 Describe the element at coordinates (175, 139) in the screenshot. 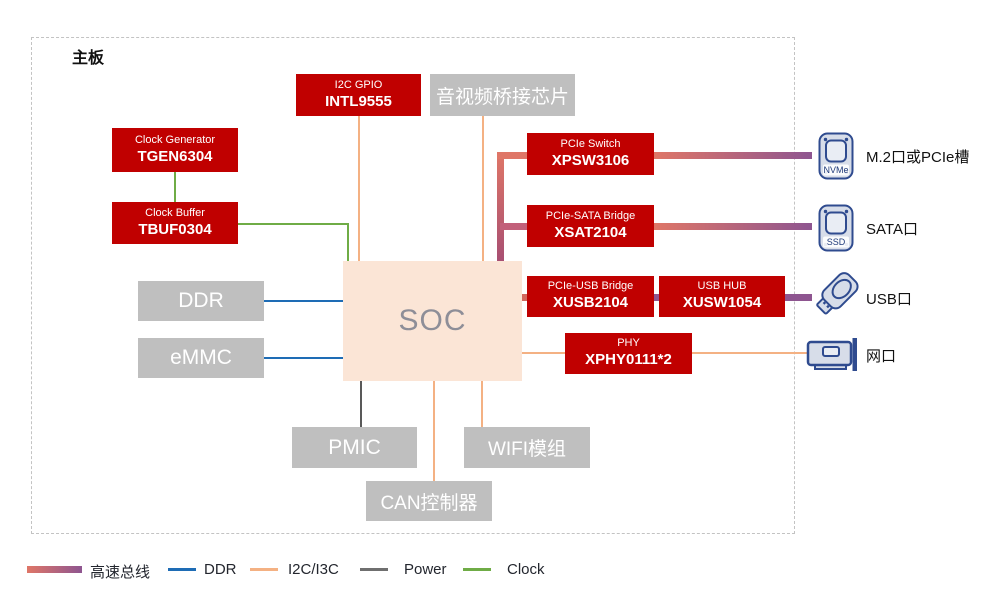

I see `chip-type-label: Clock Generator` at that location.